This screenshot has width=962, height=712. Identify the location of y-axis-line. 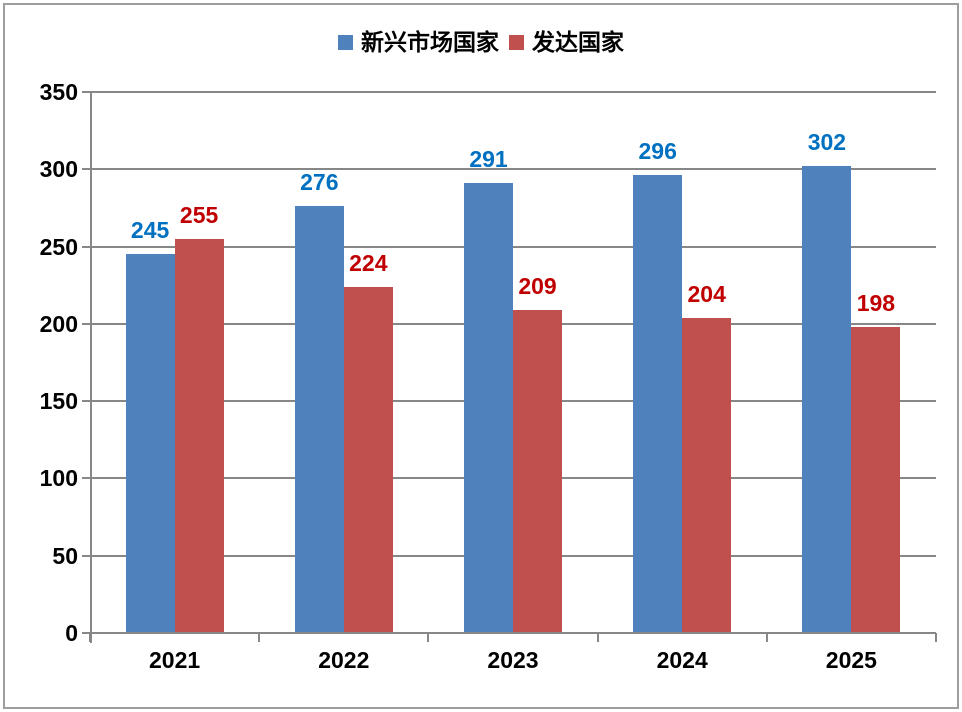
(91, 367).